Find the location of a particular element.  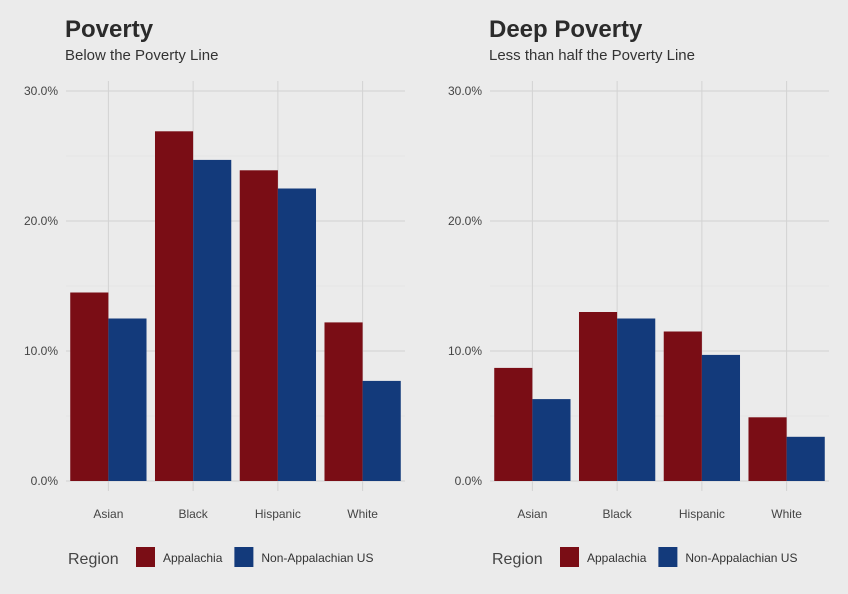

chart-subtitle: Less than half the Poverty Line is located at coordinates (592, 55).